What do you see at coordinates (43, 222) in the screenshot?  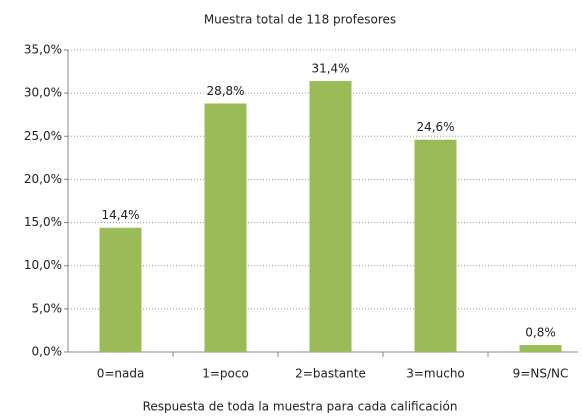 I see `y-tick-label: 15,0%` at bounding box center [43, 222].